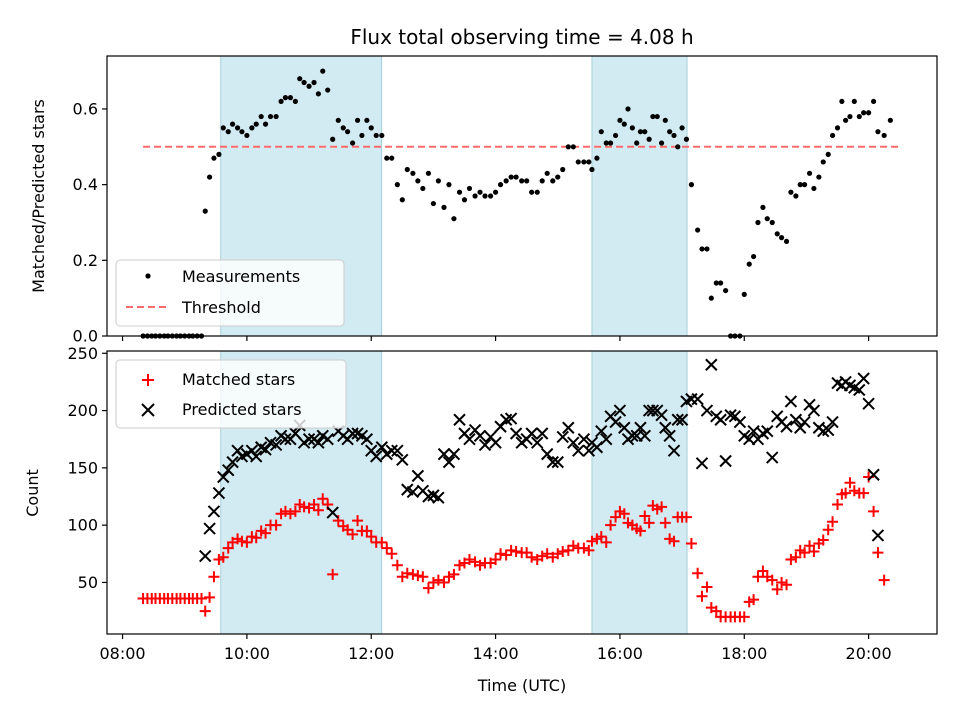  Describe the element at coordinates (85, 108) in the screenshot. I see `y-tick-label: 0.6` at that location.